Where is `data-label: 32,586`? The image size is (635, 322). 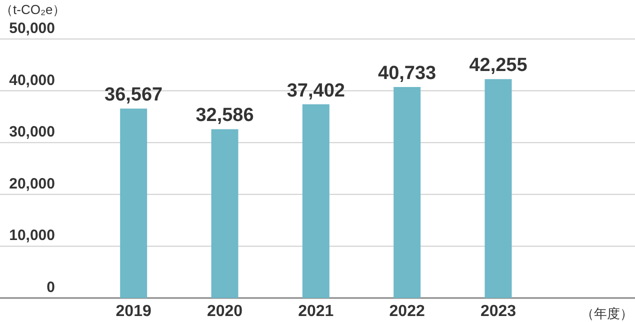 data-label: 32,586 is located at coordinates (225, 115).